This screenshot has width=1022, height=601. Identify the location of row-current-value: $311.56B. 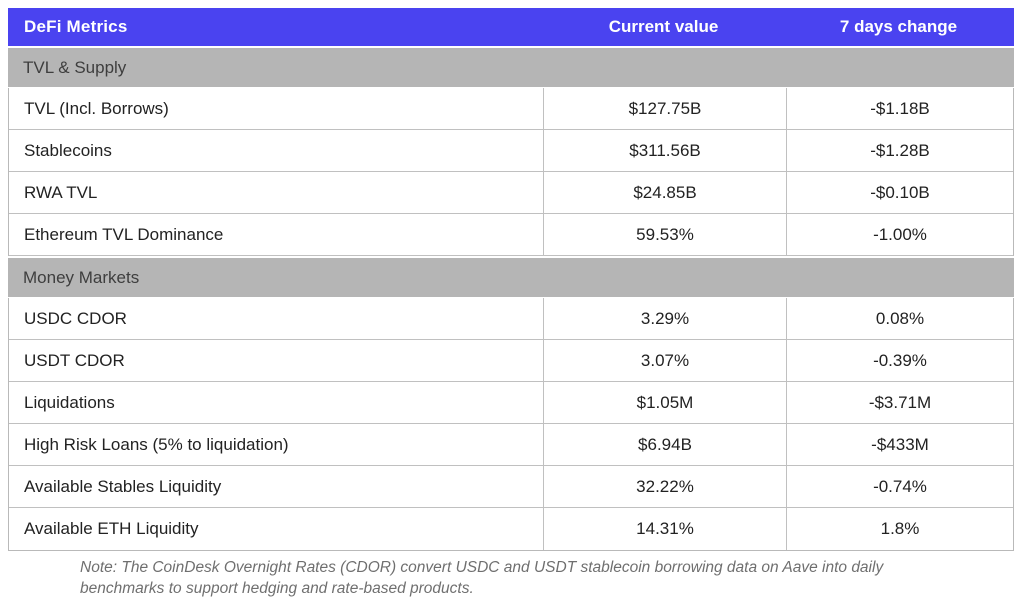
(664, 150).